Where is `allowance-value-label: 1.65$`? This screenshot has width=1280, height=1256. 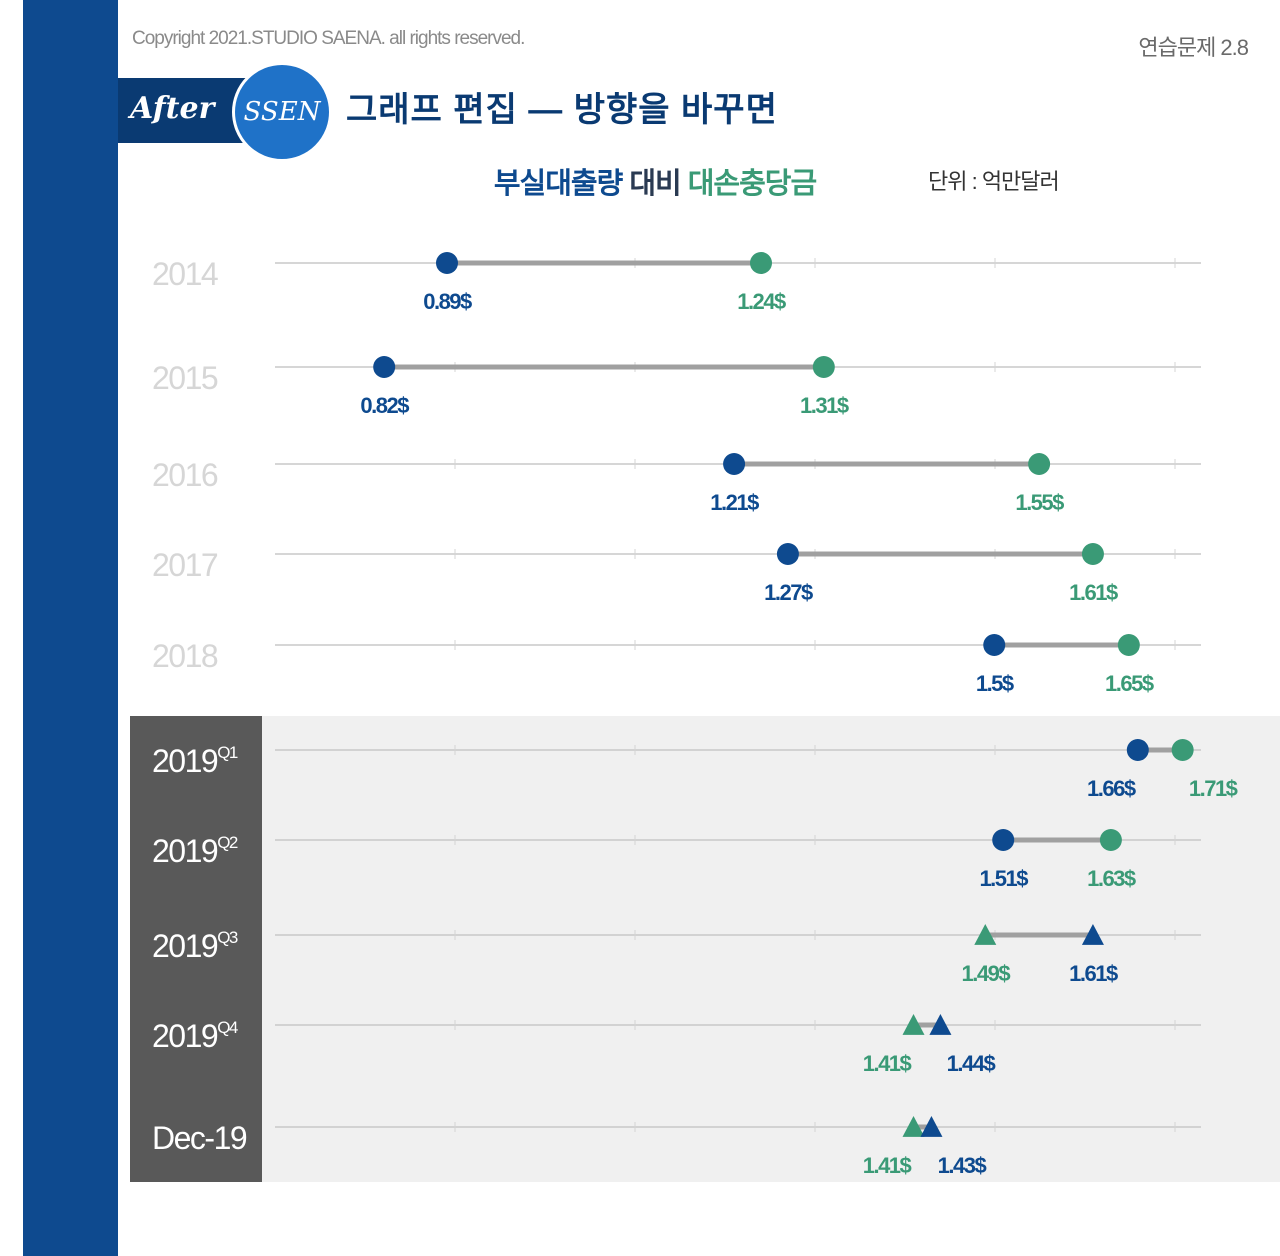 allowance-value-label: 1.65$ is located at coordinates (1129, 683).